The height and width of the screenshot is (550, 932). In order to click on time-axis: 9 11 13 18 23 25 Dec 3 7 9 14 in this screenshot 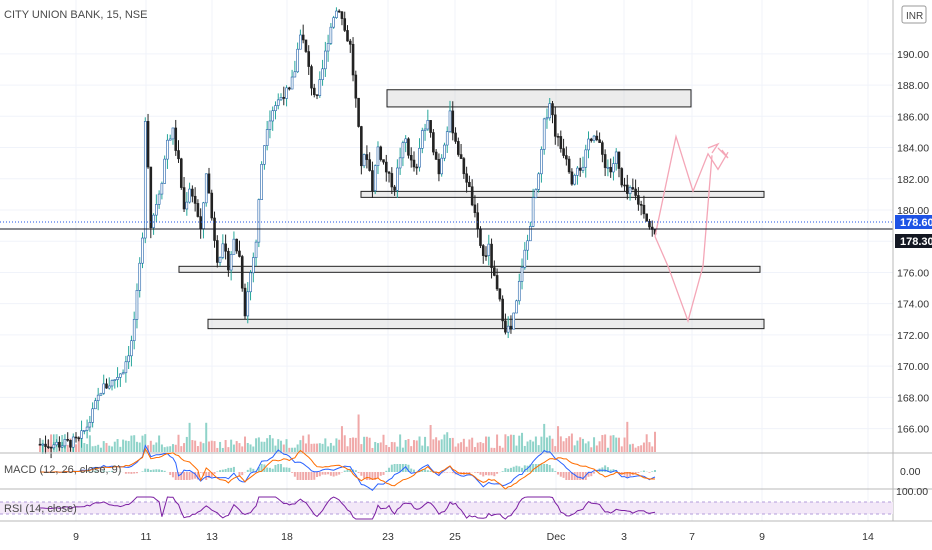, I will do `click(473, 537)`.